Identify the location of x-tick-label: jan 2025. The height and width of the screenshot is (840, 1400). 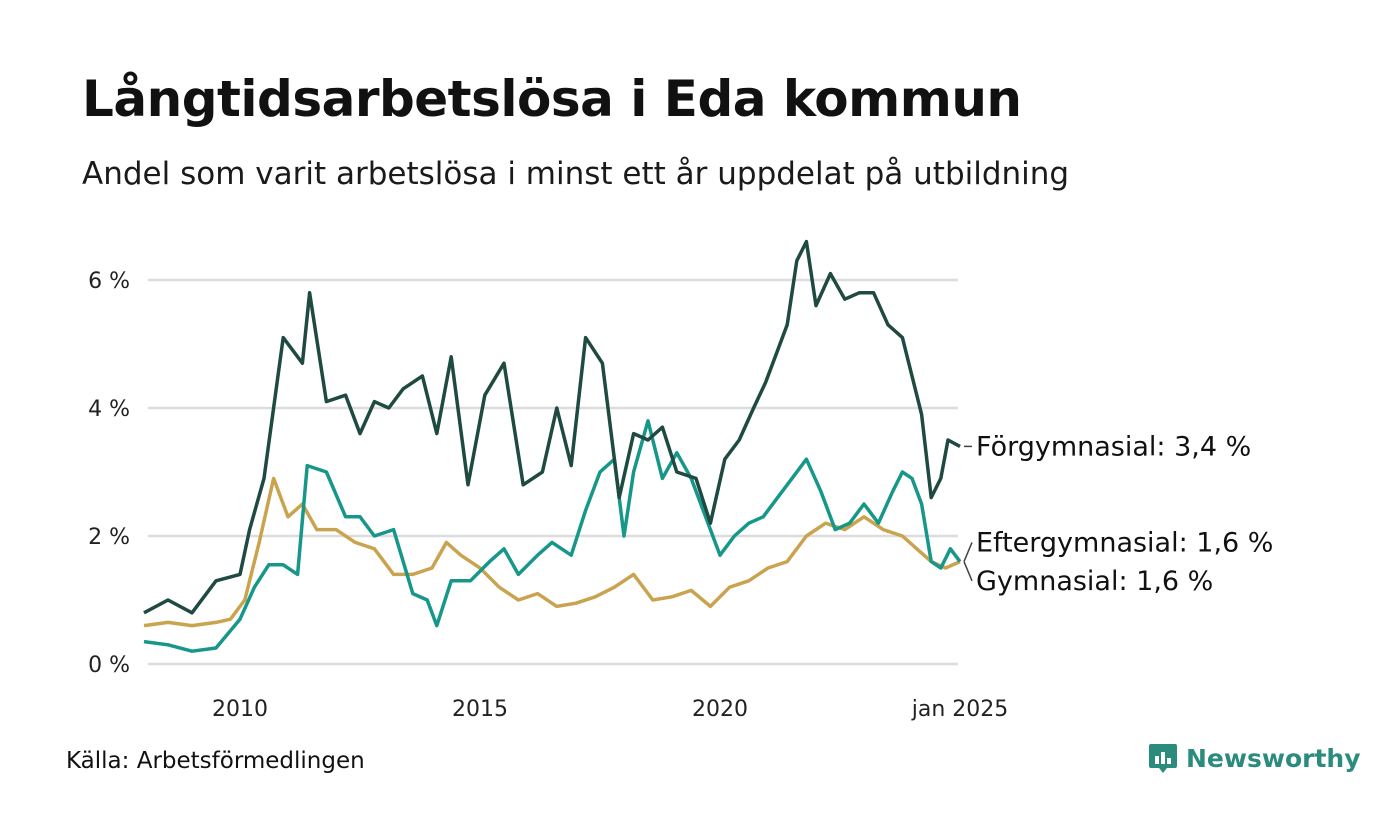
(960, 709).